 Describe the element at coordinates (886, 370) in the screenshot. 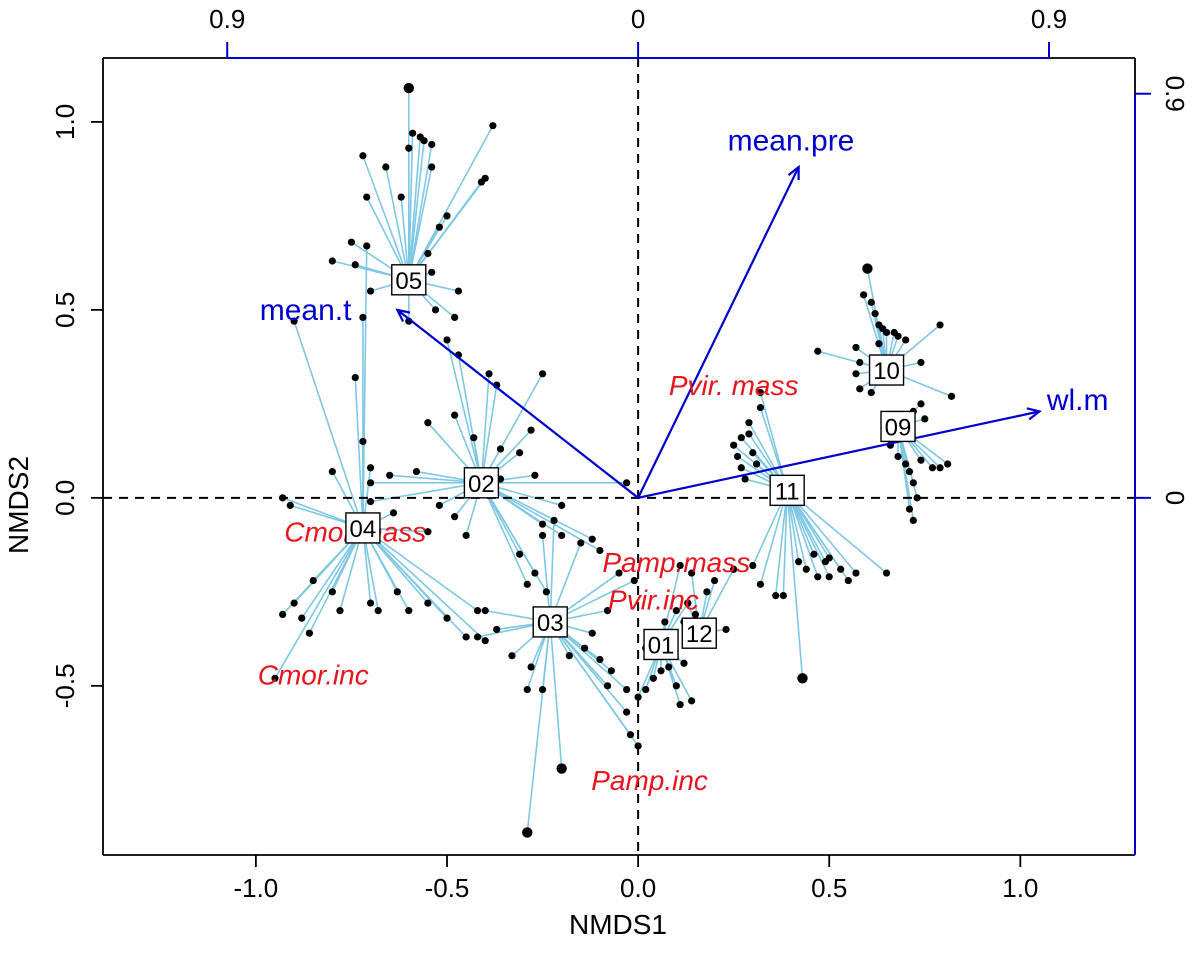

I see `site-label-box` at that location.